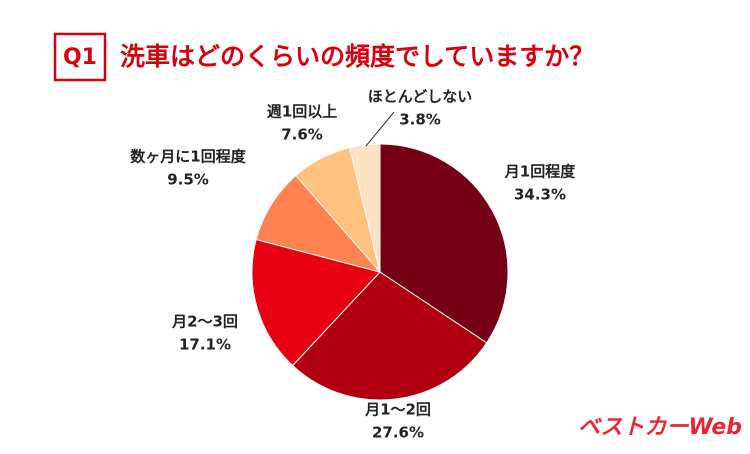 Image resolution: width=750 pixels, height=454 pixels. What do you see at coordinates (302, 112) in the screenshot?
I see `slice-label: 週1回以上` at bounding box center [302, 112].